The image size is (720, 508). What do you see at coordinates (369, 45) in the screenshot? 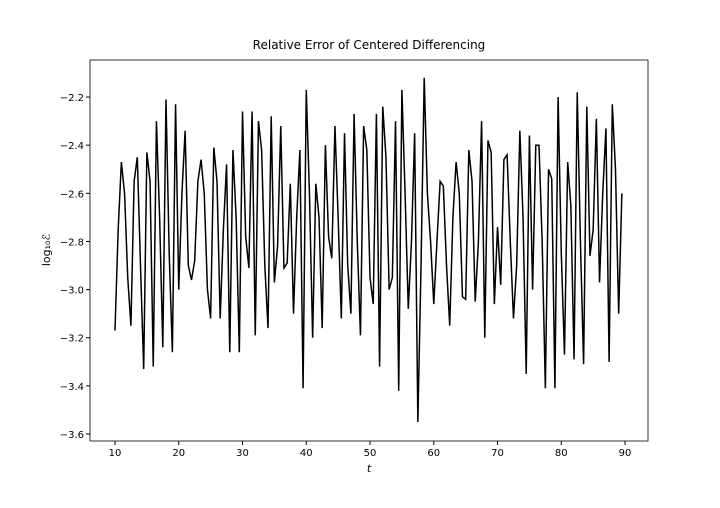
I see `chart-title: Relative Error of Centered Differencing` at bounding box center [369, 45].